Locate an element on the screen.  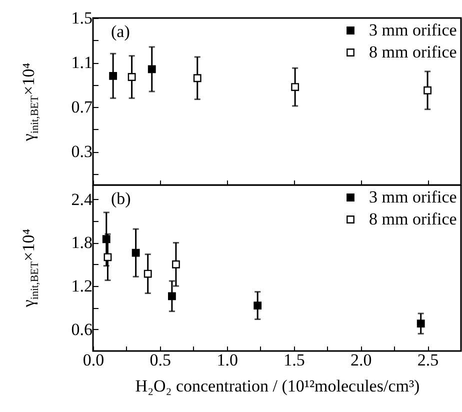
y-tick-label: 0.6 is located at coordinates (81, 329).